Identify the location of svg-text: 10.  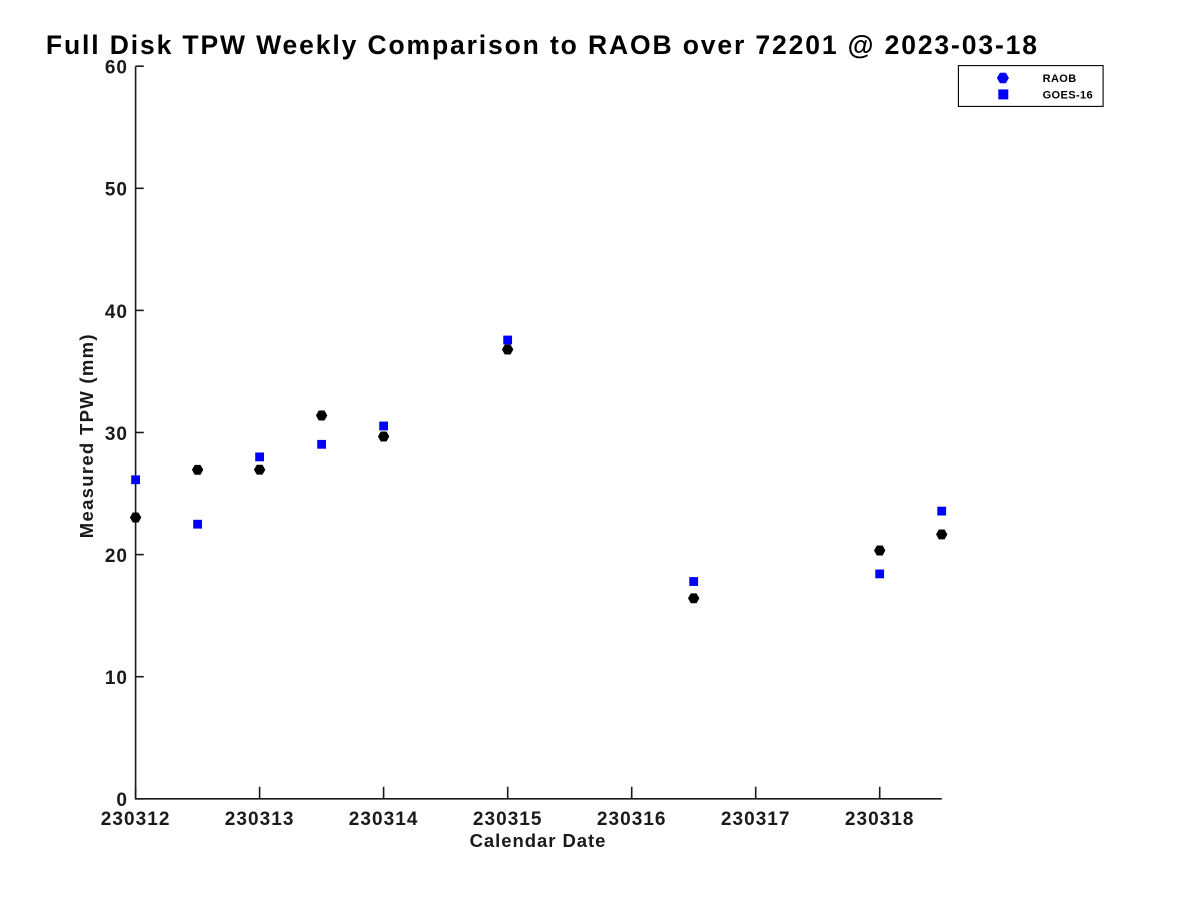
(116, 678).